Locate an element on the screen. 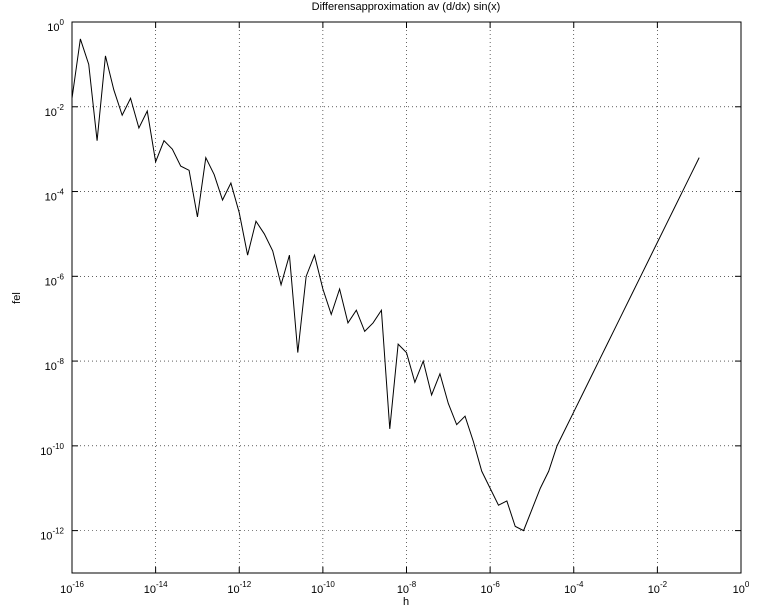 This screenshot has width=762, height=612. chart-title: Differensapproximation av (d/dx) sin(x) is located at coordinates (406, 7).